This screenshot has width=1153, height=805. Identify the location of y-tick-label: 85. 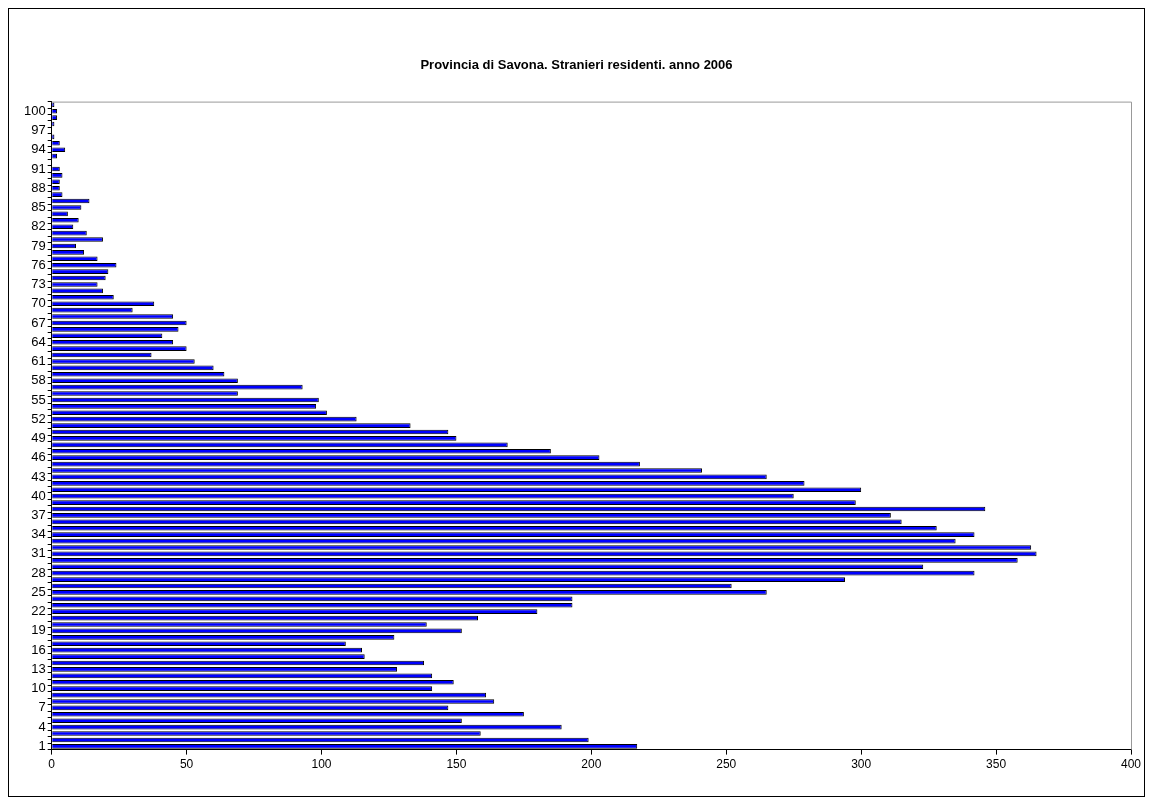
(38, 207).